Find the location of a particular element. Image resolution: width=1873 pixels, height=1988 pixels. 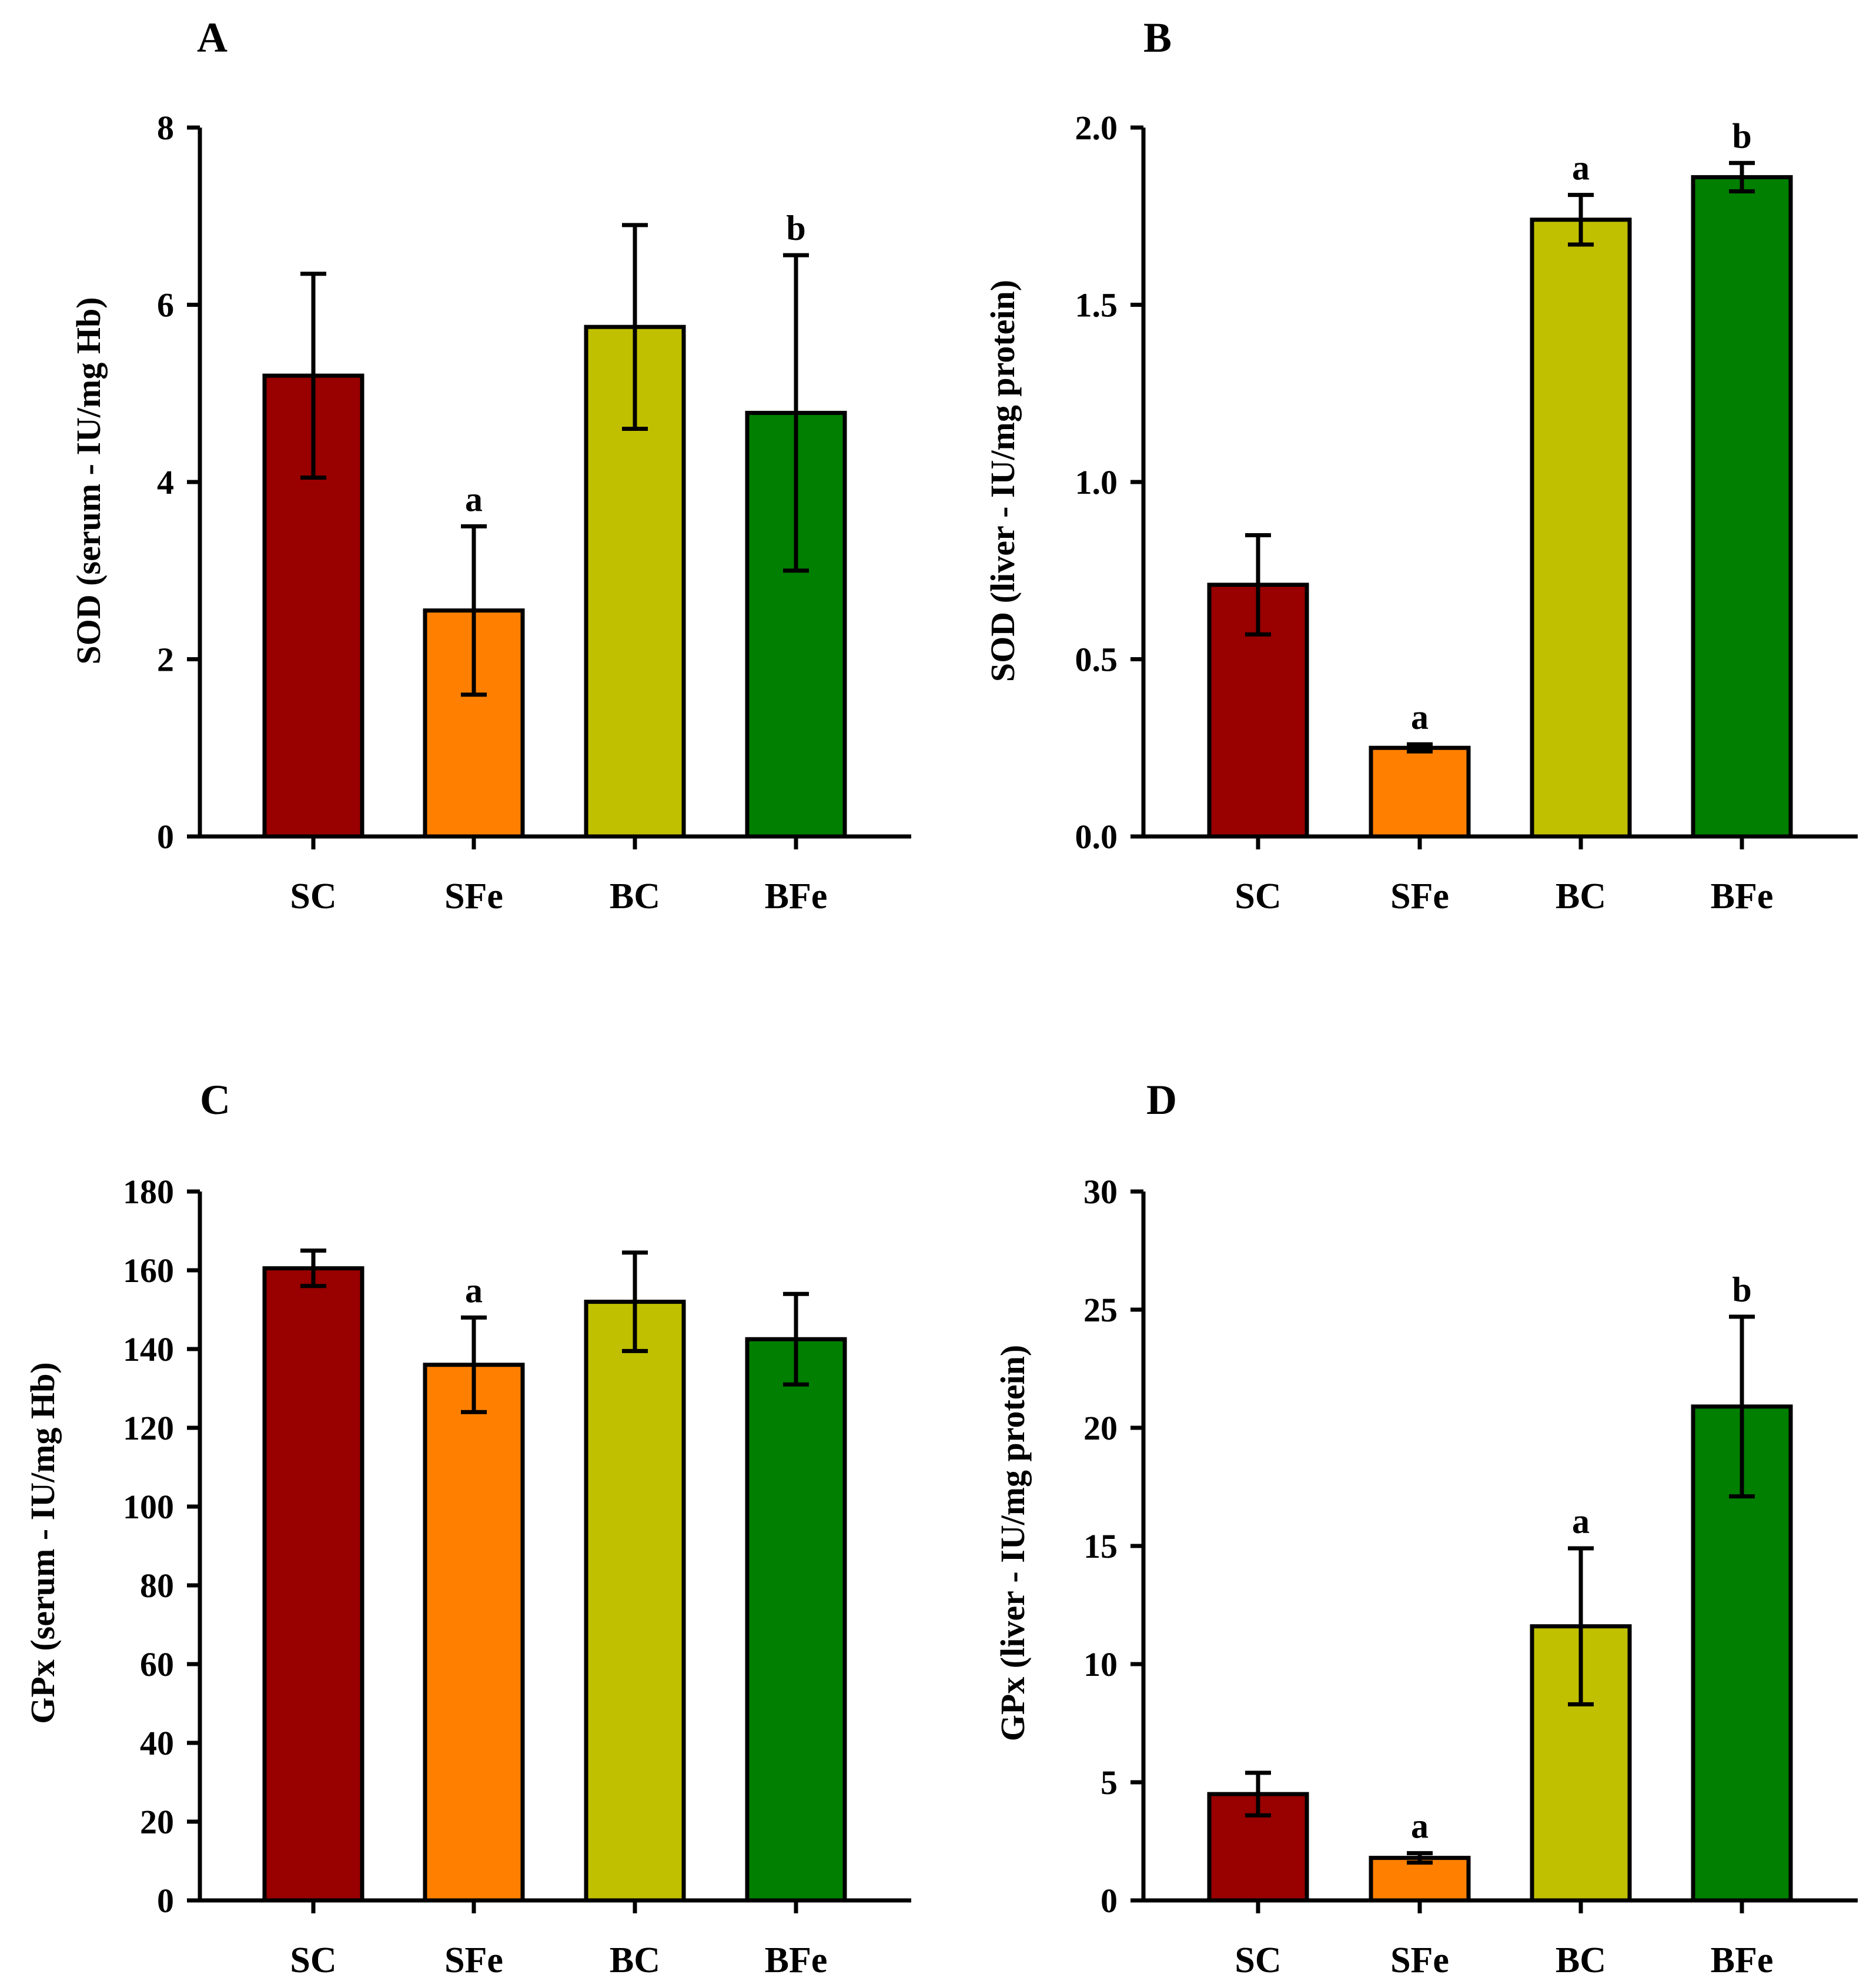

panel-letter-c: C is located at coordinates (215, 1099).